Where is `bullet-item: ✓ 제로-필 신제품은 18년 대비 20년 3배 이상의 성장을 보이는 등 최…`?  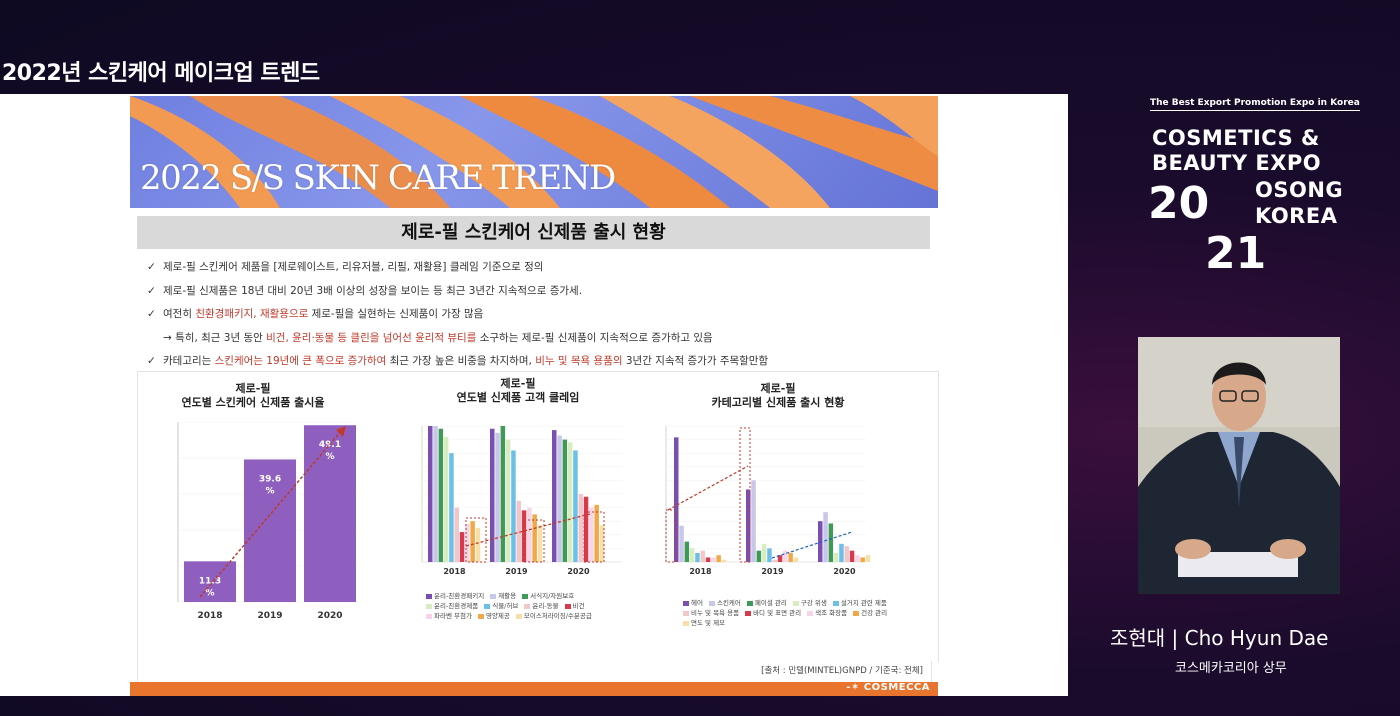
bullet-item: ✓ 제로-필 신제품은 18년 대비 20년 3배 이상의 성장을 보이는 등 최… is located at coordinates (535, 293).